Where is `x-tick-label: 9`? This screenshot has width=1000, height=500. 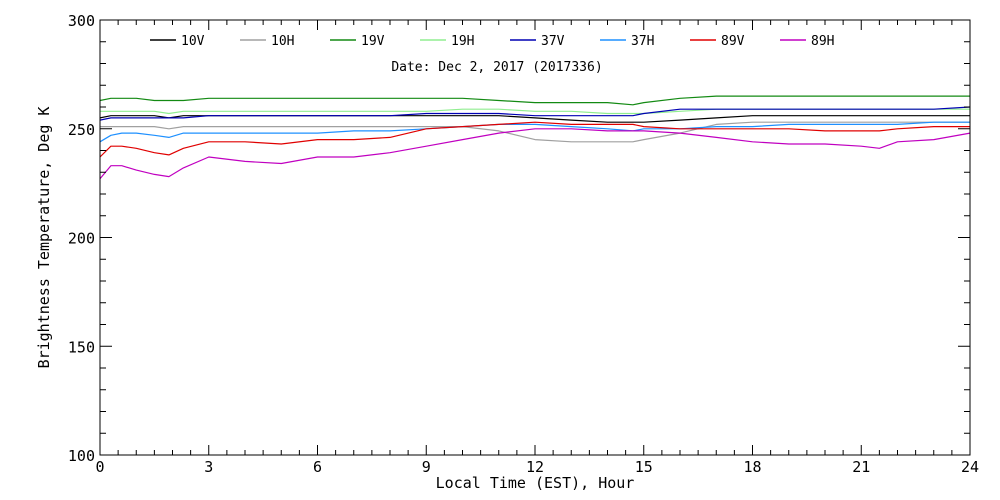
x-tick-label: 9 is located at coordinates (426, 467).